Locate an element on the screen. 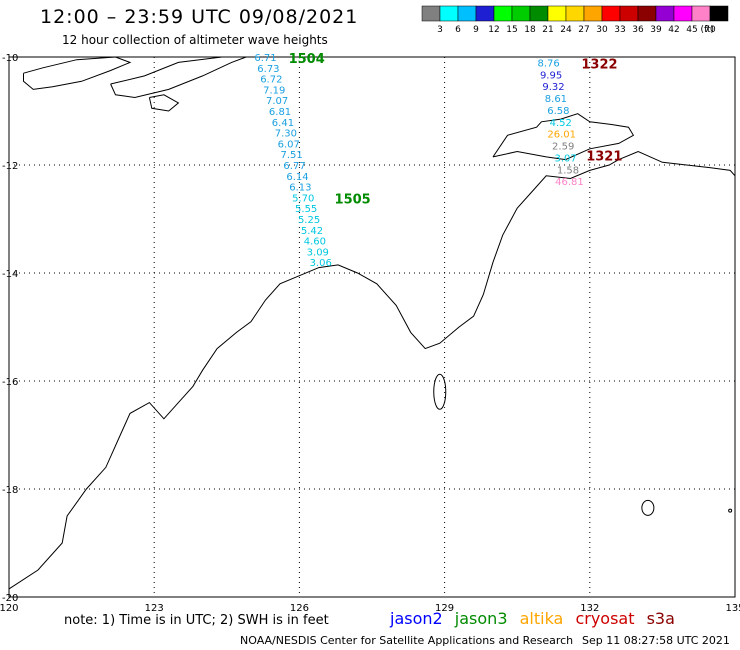 The image size is (740, 650). swh-label: 6.73 is located at coordinates (268, 69).